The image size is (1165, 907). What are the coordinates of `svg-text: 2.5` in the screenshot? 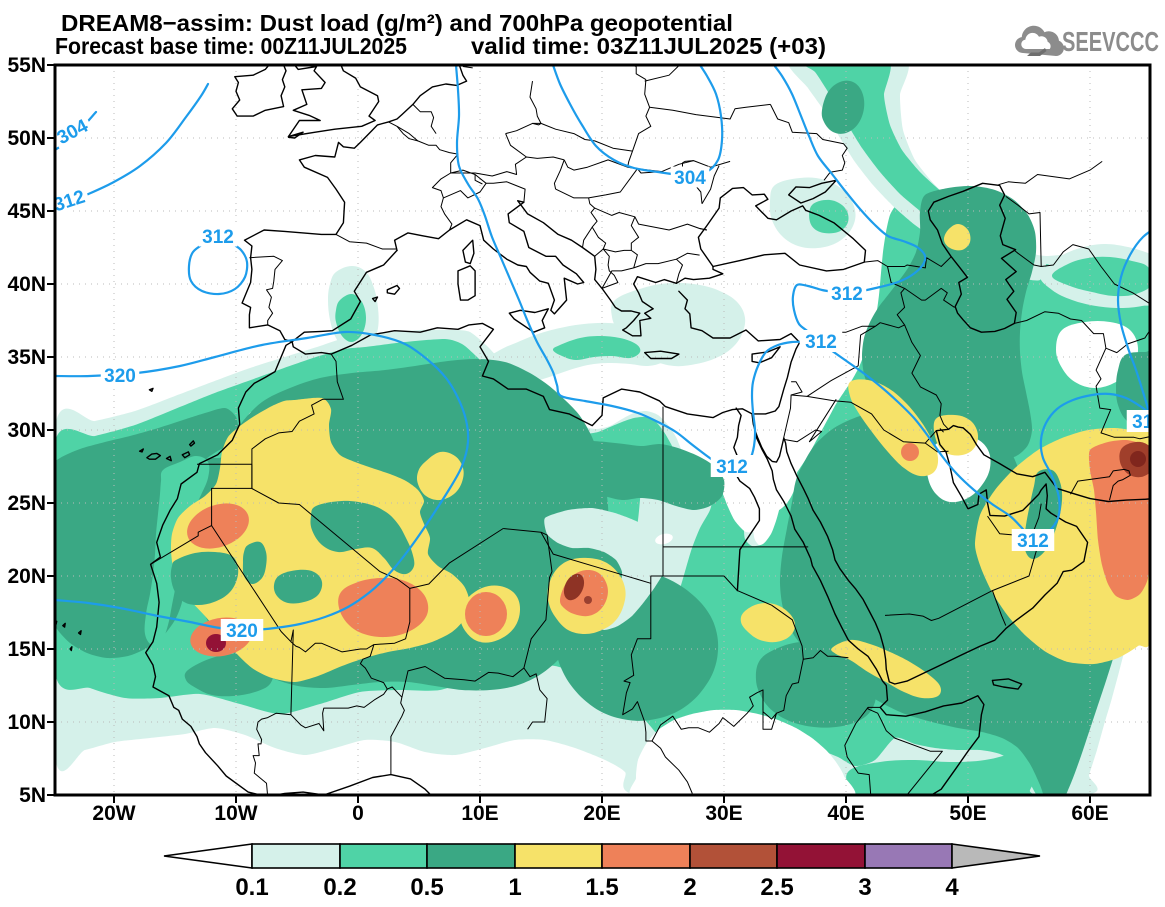 It's located at (776, 887).